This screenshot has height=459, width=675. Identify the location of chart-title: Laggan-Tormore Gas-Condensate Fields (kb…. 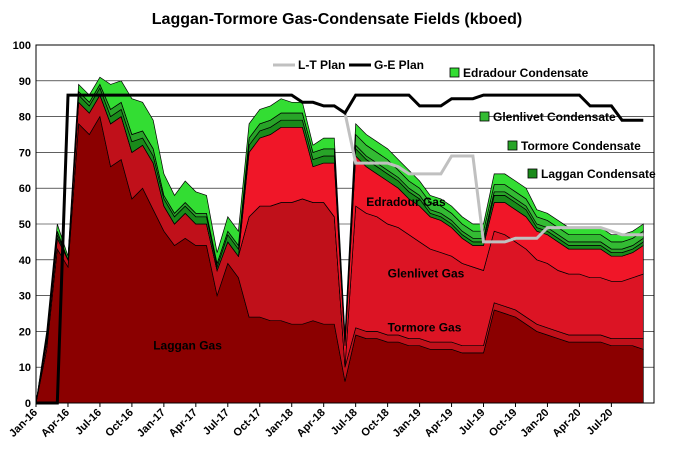
(337, 19).